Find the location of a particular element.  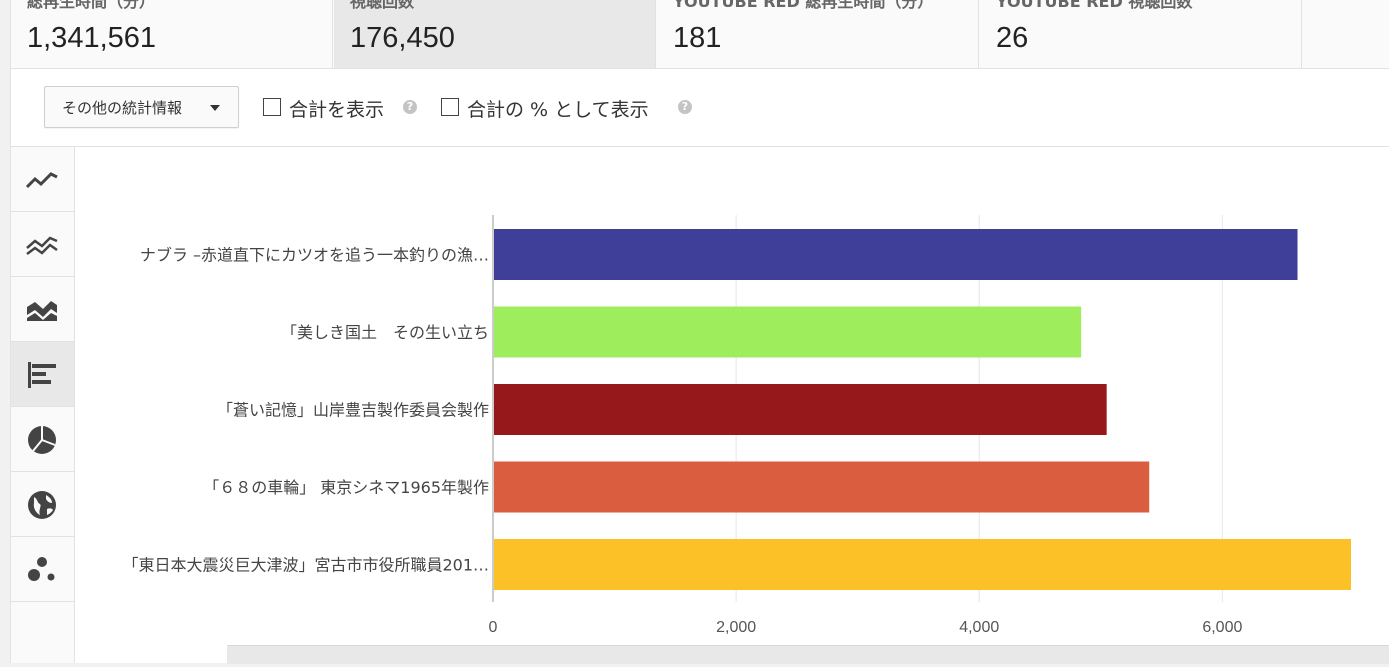

metric-card-red-watch-time: YOUTUBE RED 総再生時間（分） 181 is located at coordinates (818, 34).